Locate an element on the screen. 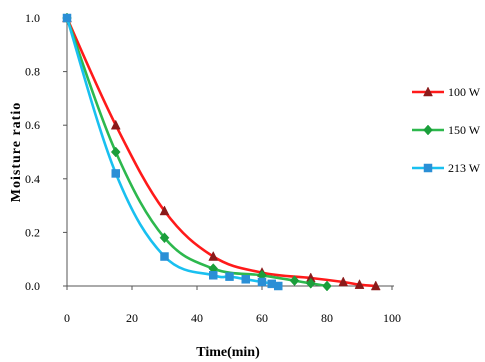 This screenshot has height=362, width=485. x-axis-title: Time(min) is located at coordinates (228, 352).